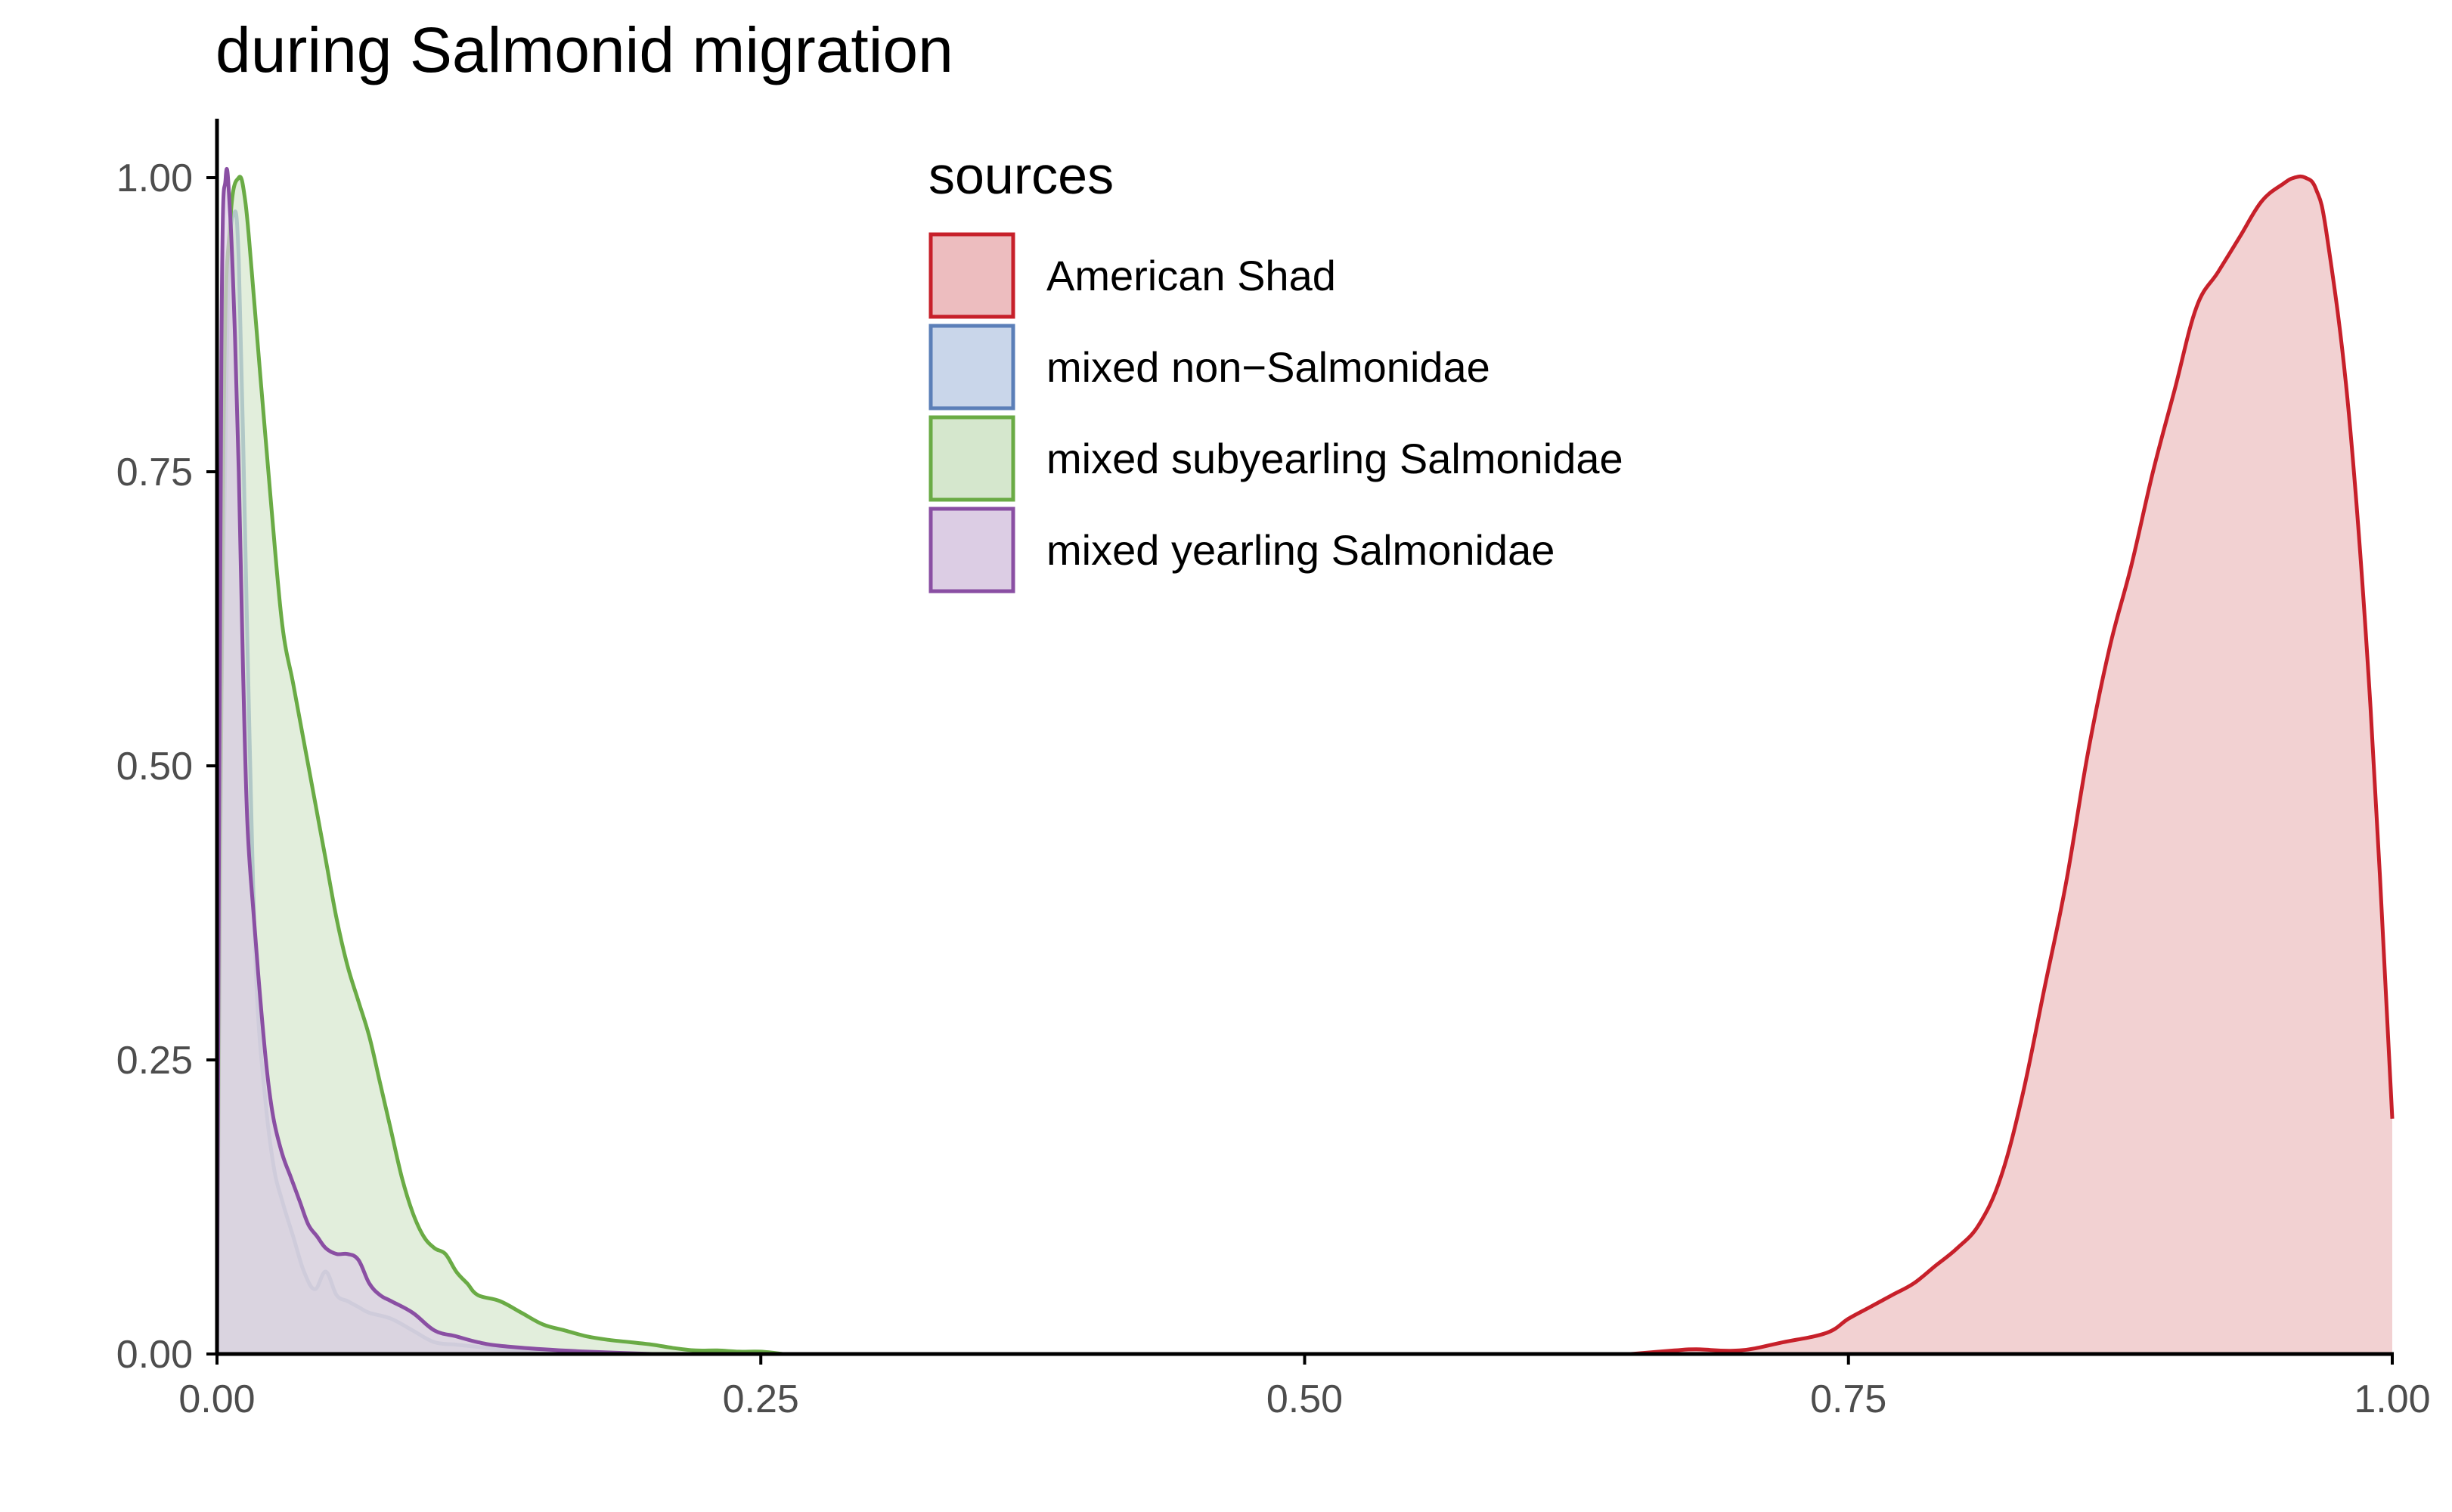 This screenshot has height=1512, width=2452. Describe the element at coordinates (216, 1399) in the screenshot. I see `x-tick-label: 0.00` at that location.